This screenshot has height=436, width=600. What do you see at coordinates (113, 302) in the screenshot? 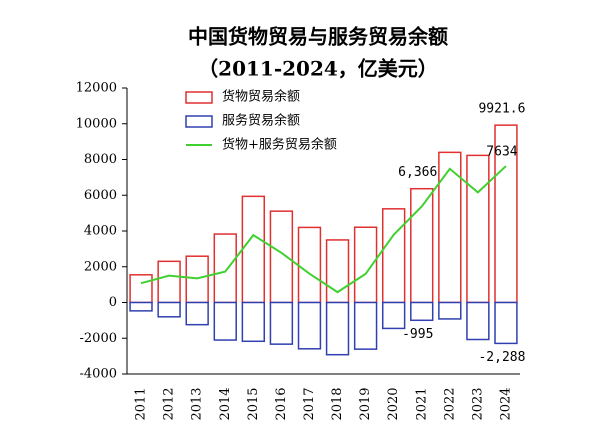
I see `y-tick-label: 0` at bounding box center [113, 302].